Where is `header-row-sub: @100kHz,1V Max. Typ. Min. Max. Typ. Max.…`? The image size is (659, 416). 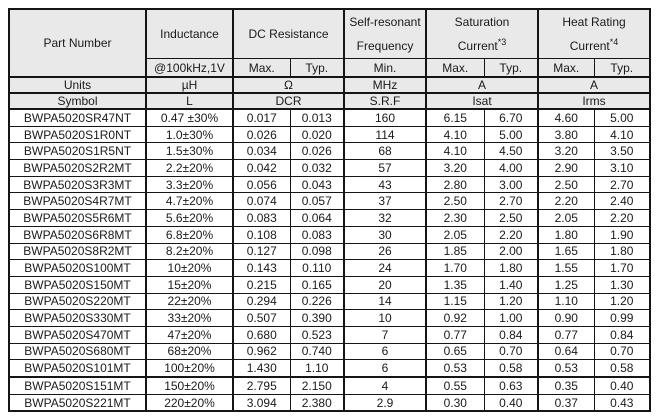
header-row-sub: @100kHz,1V Max. Typ. Min. Max. Typ. Max.… is located at coordinates (330, 68).